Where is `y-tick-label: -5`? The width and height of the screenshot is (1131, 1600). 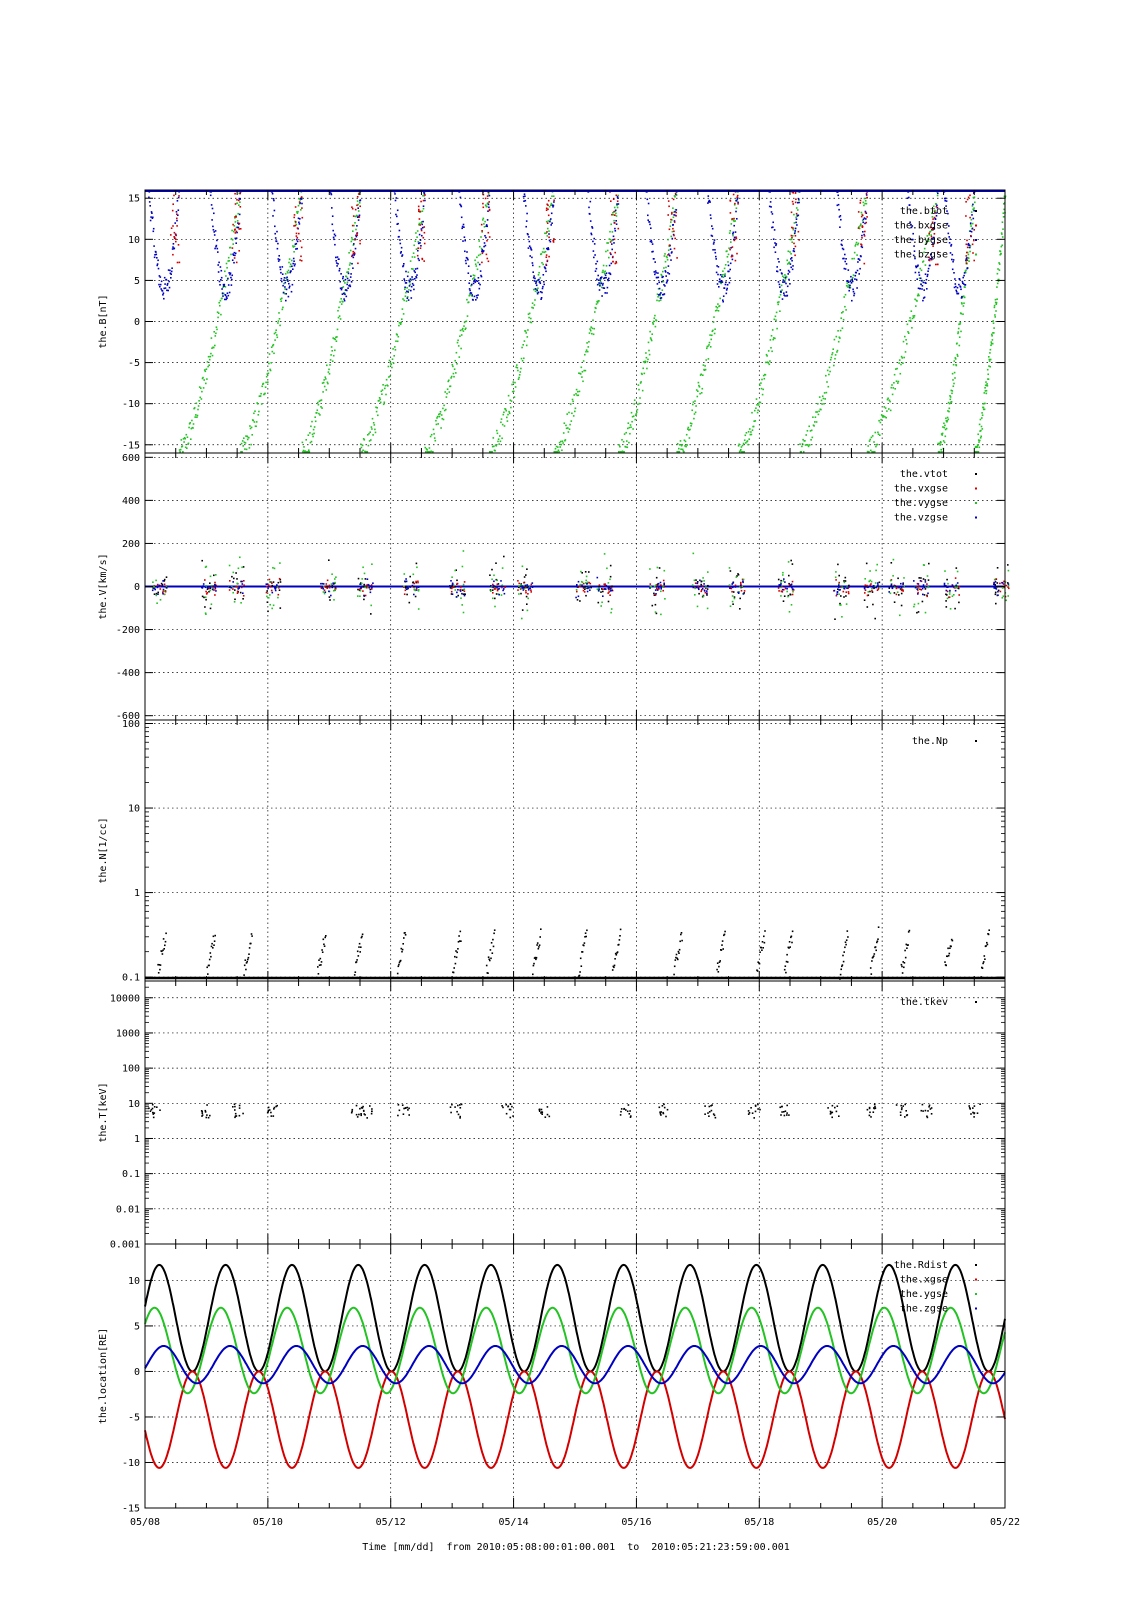 y-tick-label: -5 is located at coordinates (134, 1417).